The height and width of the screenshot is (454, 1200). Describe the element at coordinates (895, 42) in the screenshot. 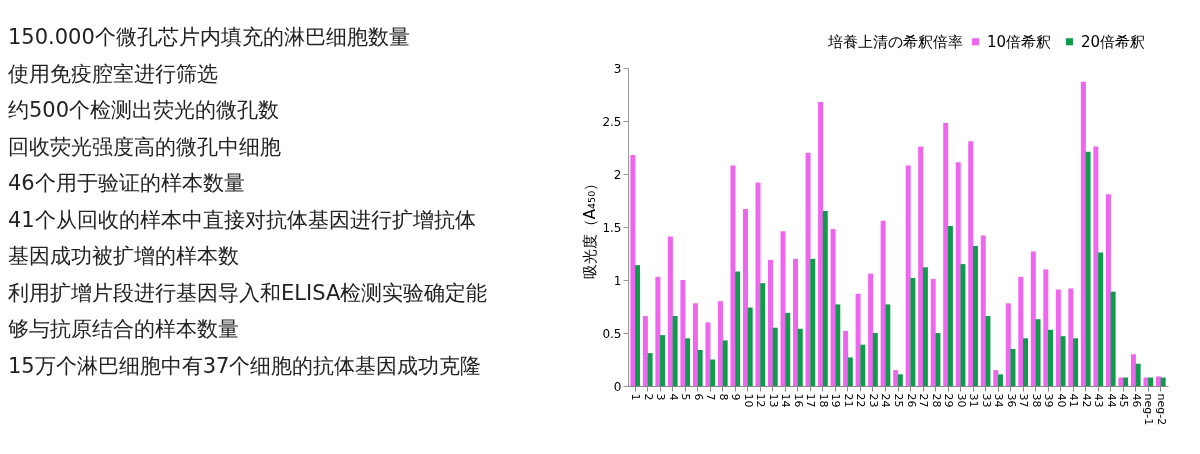

I see `legend-title: 培養上清の希釈倍率` at that location.